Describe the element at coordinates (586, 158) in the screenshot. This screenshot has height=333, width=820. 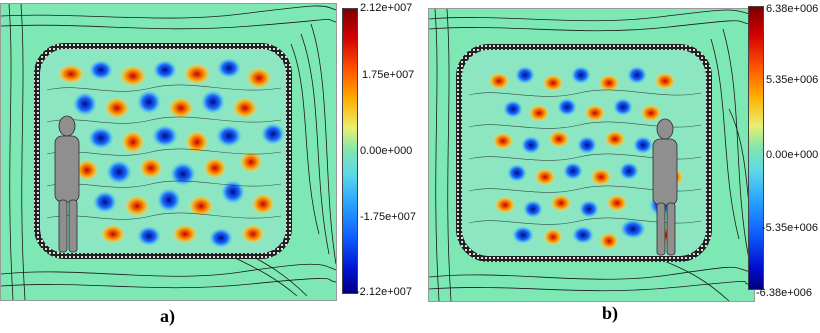
I see `field-blobs-b` at that location.